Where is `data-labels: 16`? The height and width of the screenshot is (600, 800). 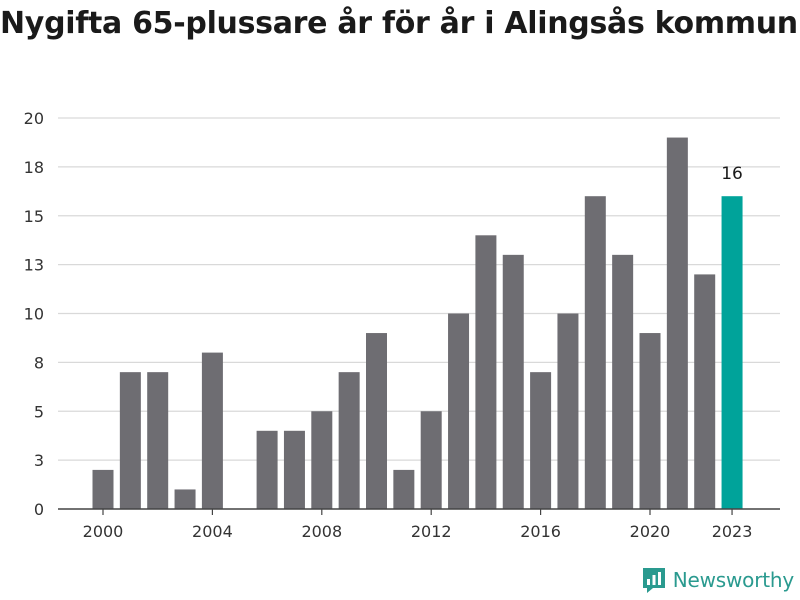
data-labels: 16 is located at coordinates (732, 174).